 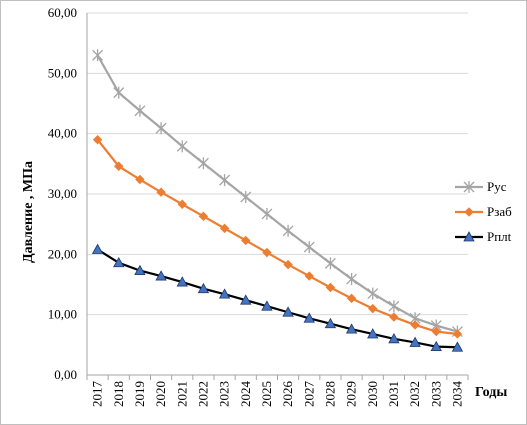 I want to click on y-tick-label: 60,00, so click(x=62, y=12).